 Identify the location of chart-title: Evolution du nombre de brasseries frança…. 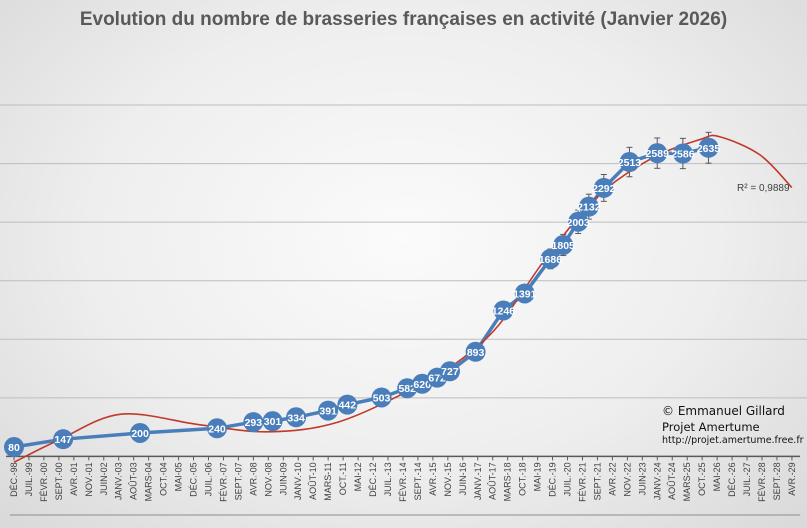
(403, 19).